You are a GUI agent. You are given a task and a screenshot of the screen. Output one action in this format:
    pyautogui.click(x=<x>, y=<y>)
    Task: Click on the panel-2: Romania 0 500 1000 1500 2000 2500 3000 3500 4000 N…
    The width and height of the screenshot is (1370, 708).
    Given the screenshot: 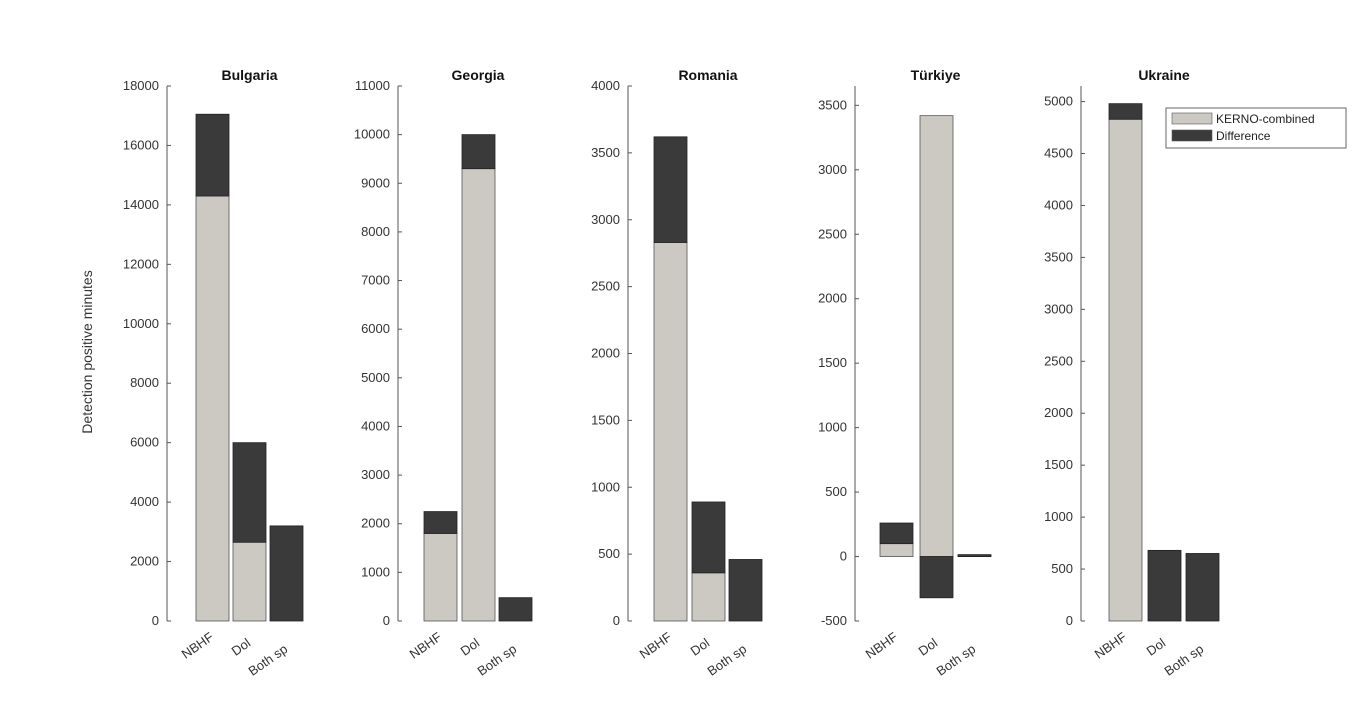 What is the action you would take?
    pyautogui.click(x=677, y=373)
    